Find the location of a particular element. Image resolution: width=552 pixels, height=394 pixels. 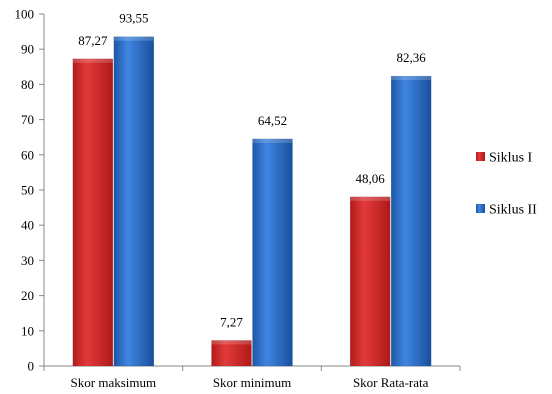

legend-label: Siklus II is located at coordinates (513, 210).